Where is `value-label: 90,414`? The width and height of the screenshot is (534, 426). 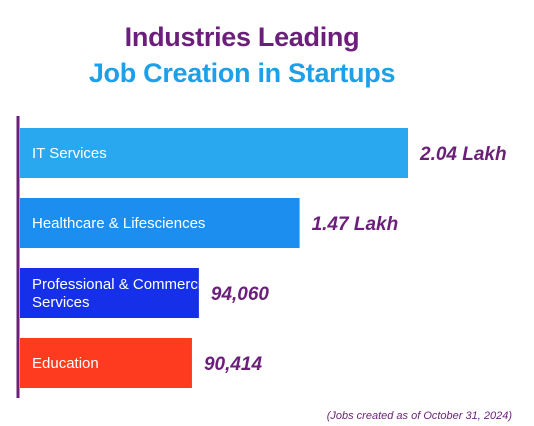
value-label: 90,414 is located at coordinates (233, 364).